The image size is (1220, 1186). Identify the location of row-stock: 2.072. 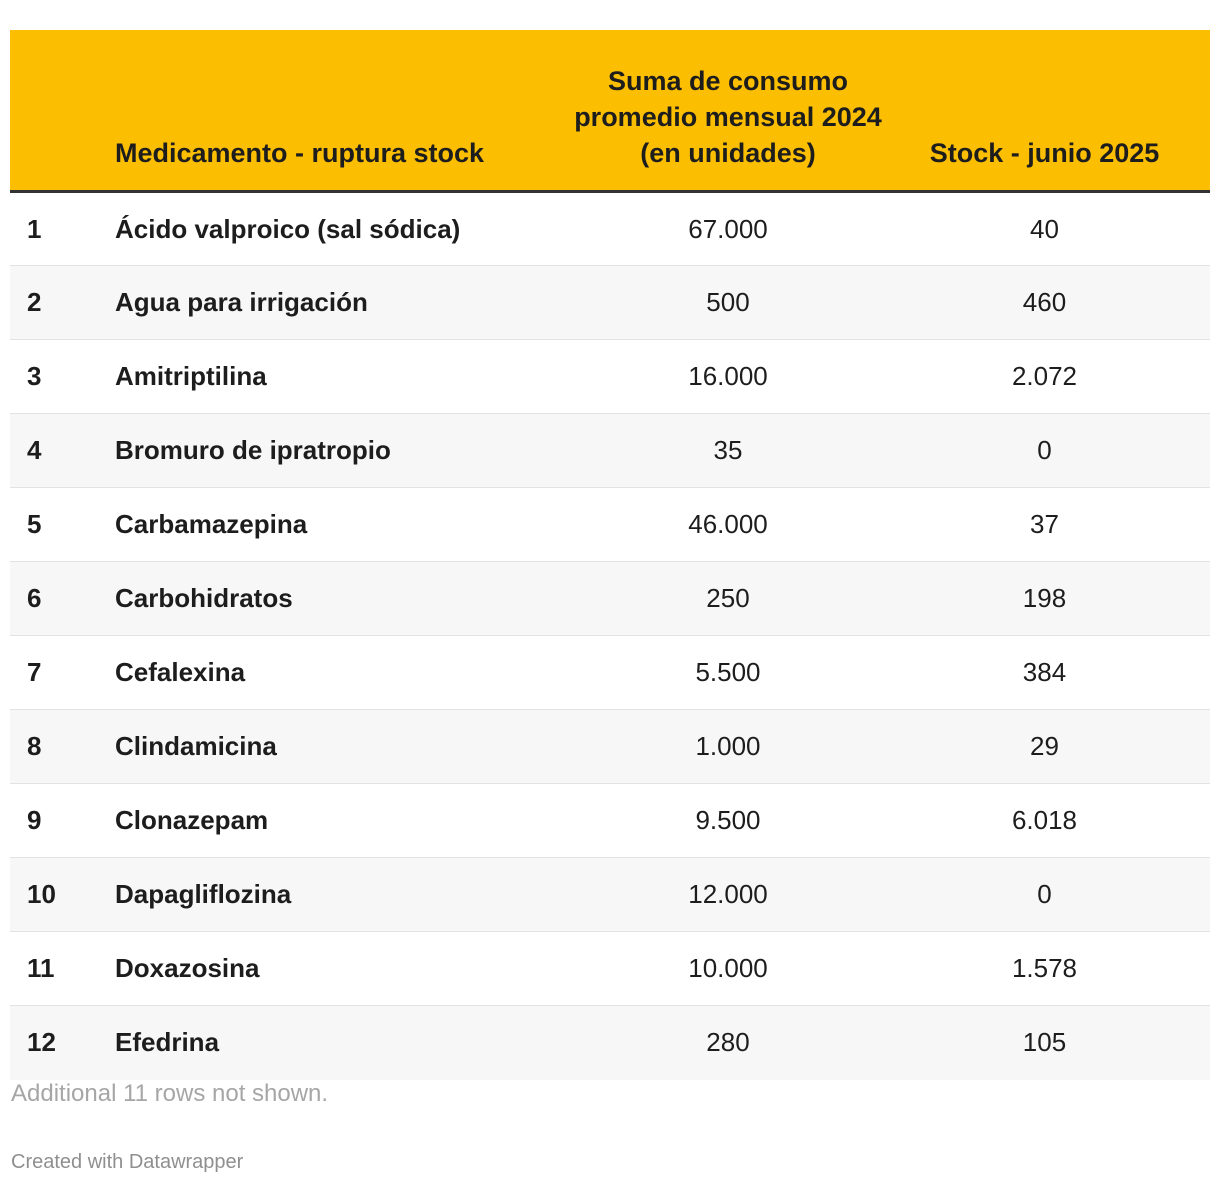
(1051, 376).